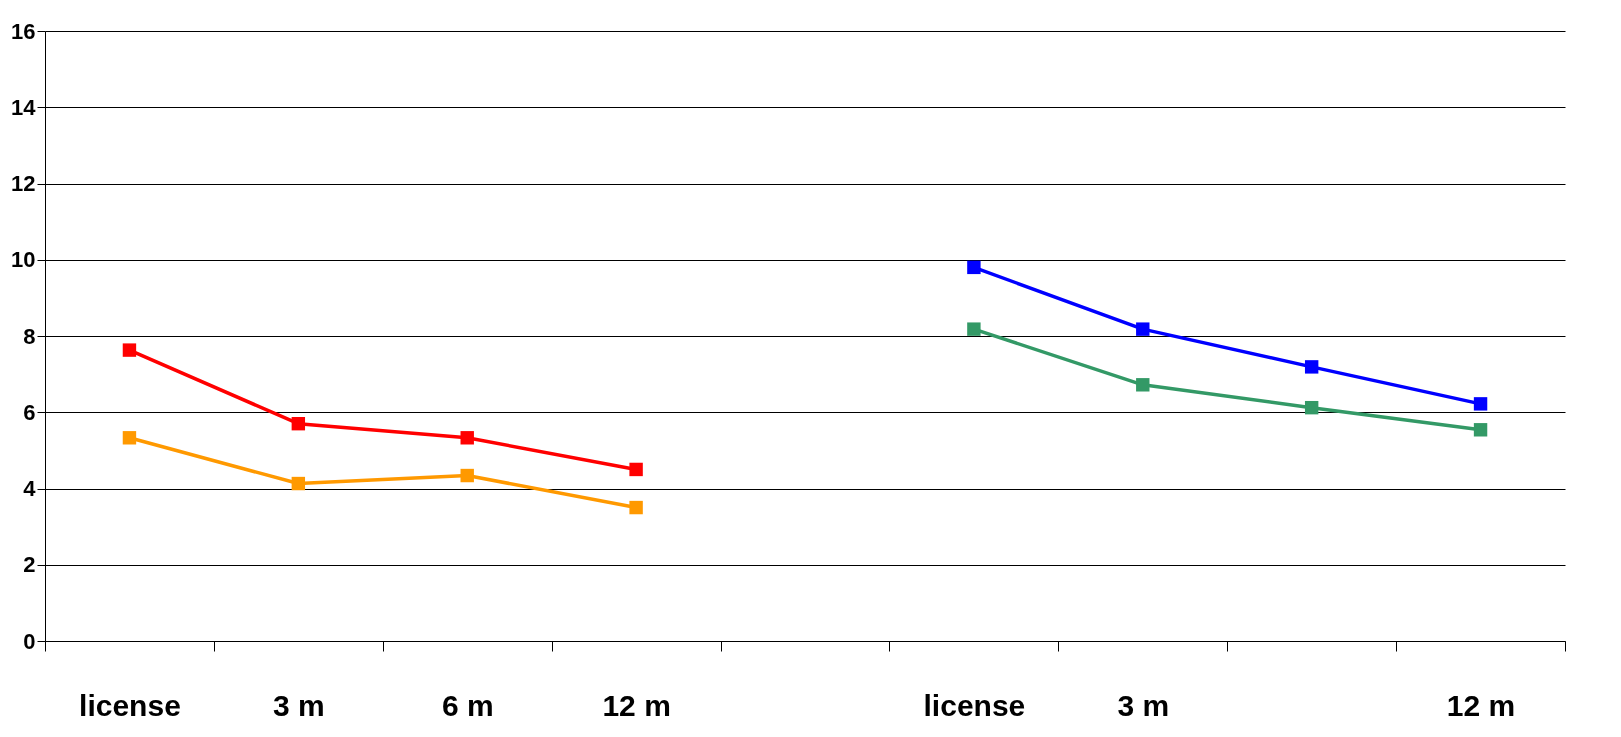  What do you see at coordinates (29, 336) in the screenshot?
I see `y-tick-label: 8` at bounding box center [29, 336].